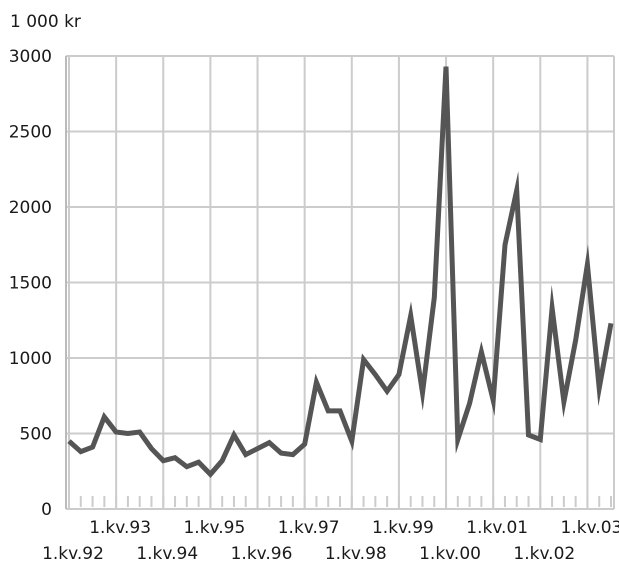 The width and height of the screenshot is (619, 563). Describe the element at coordinates (544, 553) in the screenshot. I see `x-tick-label: 1.kv.02` at that location.